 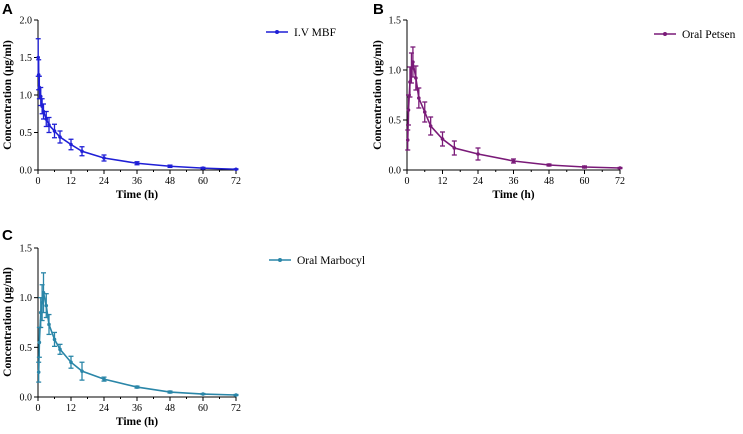 What do you see at coordinates (378, 9) in the screenshot?
I see `panel-letter: B` at bounding box center [378, 9].